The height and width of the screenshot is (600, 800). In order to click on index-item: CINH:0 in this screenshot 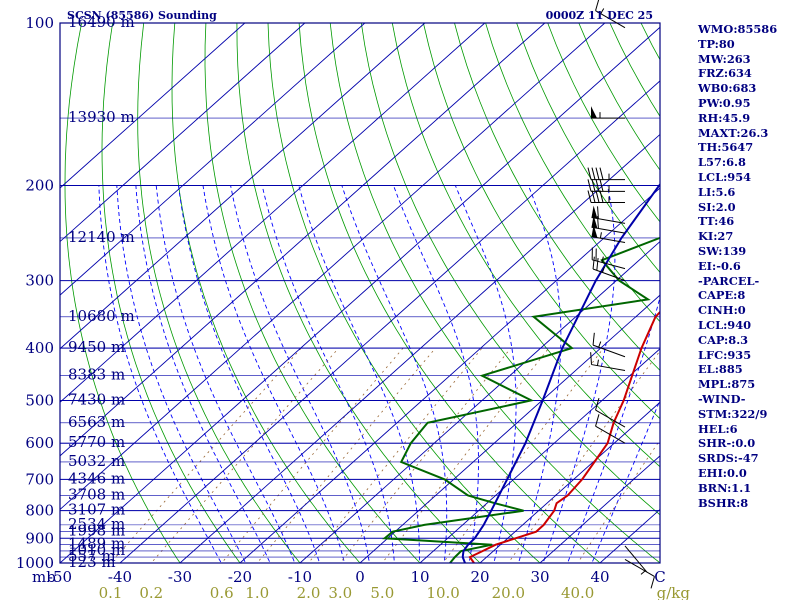, I will do `click(722, 310)`.